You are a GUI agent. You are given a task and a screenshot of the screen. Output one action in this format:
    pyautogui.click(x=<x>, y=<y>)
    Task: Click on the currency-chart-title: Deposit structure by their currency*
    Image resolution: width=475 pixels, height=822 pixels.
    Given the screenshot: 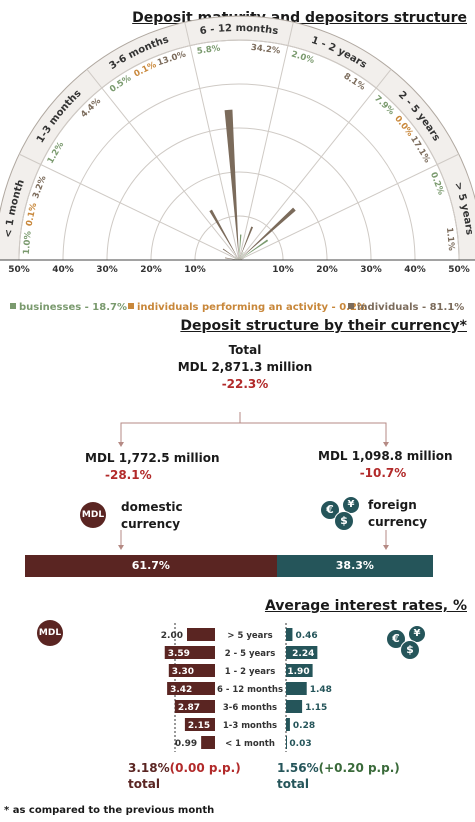 What is the action you would take?
    pyautogui.click(x=323, y=326)
    